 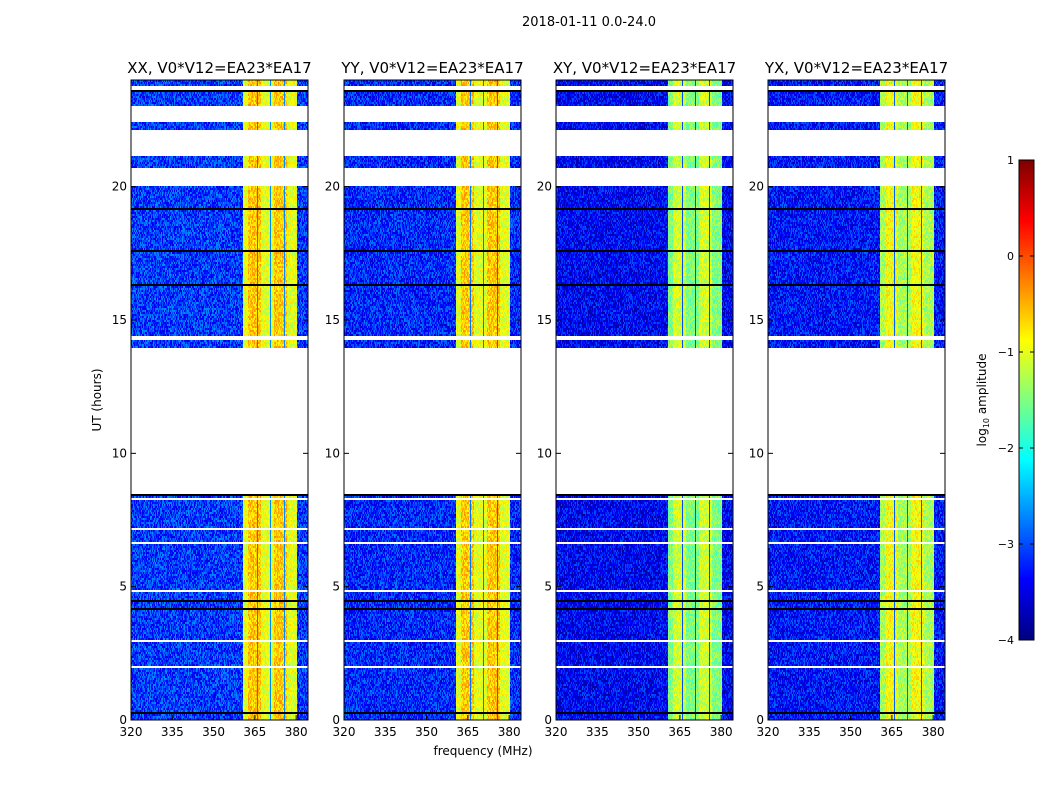 What do you see at coordinates (982, 386) in the screenshot?
I see `colorbar-label-suffix: amplitude` at bounding box center [982, 386].